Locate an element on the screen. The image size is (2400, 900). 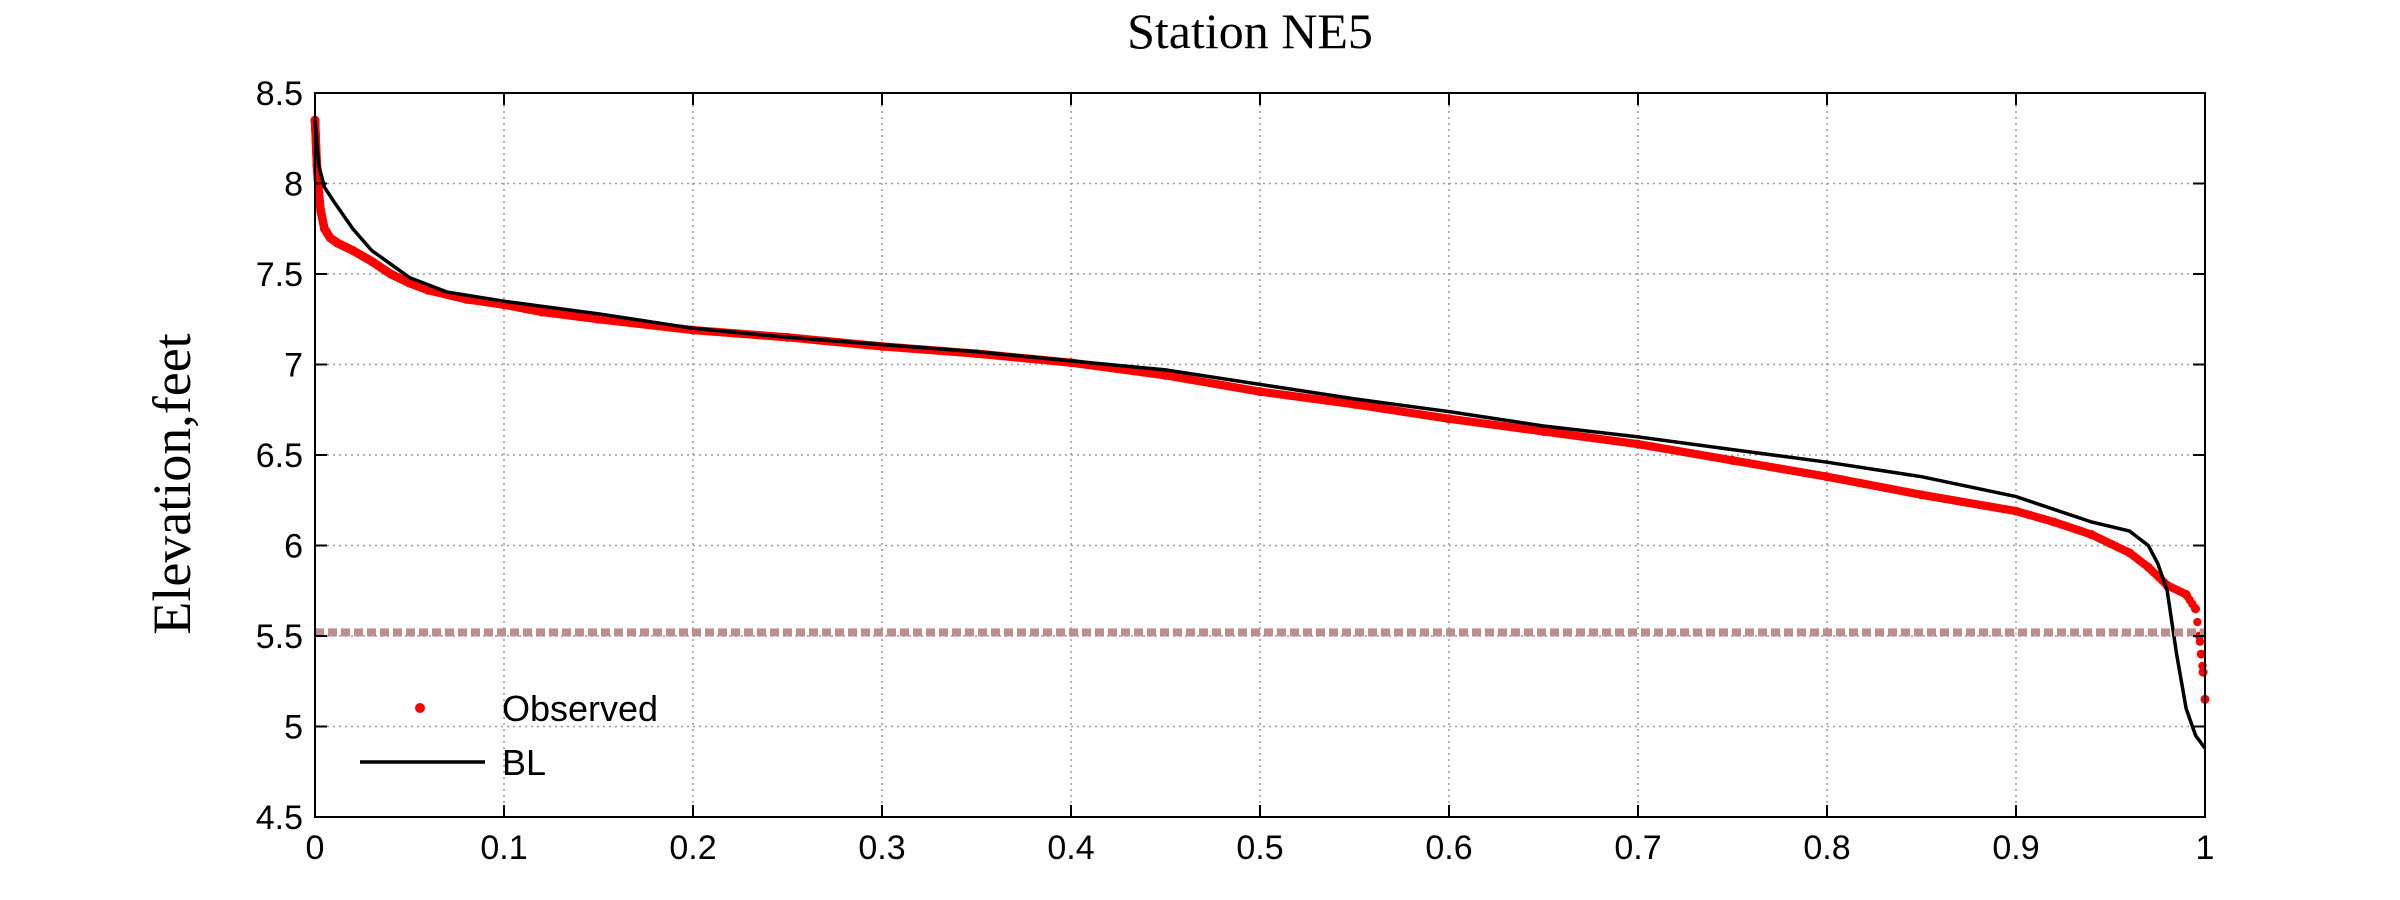
y-tick-label: 6.5 is located at coordinates (279, 456).